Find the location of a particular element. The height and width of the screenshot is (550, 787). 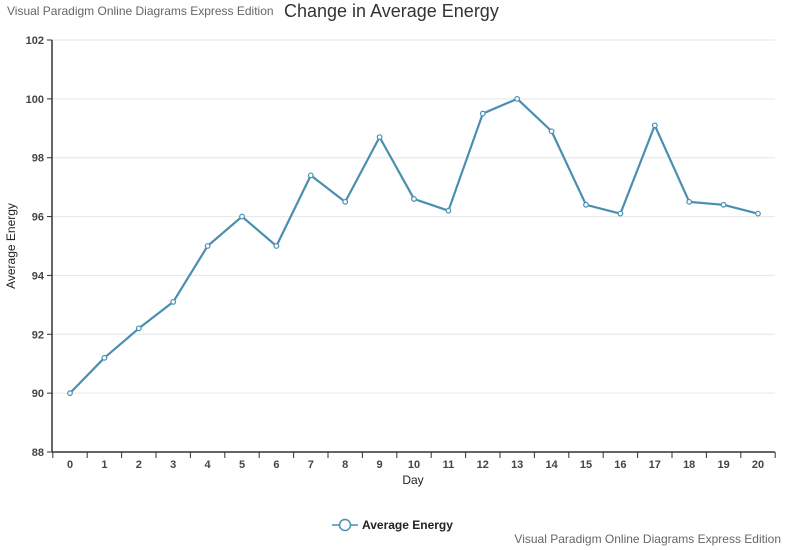

y-tick-label: 88 is located at coordinates (38, 453).